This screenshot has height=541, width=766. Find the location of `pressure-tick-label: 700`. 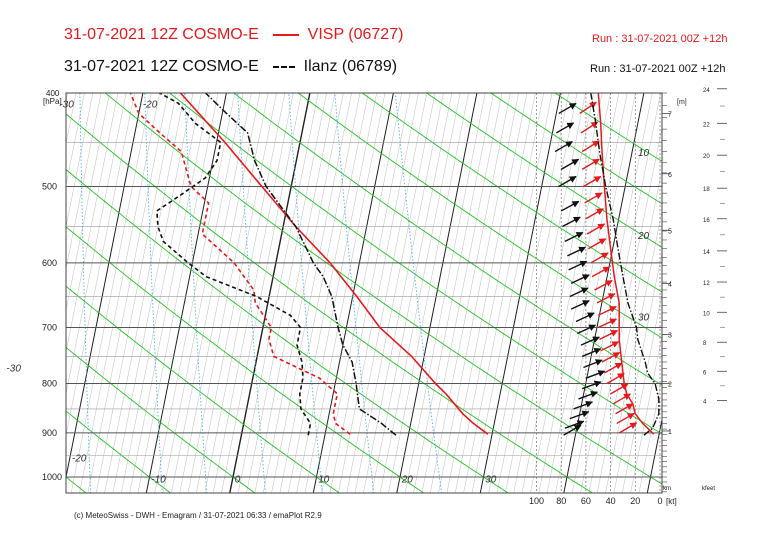

pressure-tick-label: 700 is located at coordinates (49, 328).